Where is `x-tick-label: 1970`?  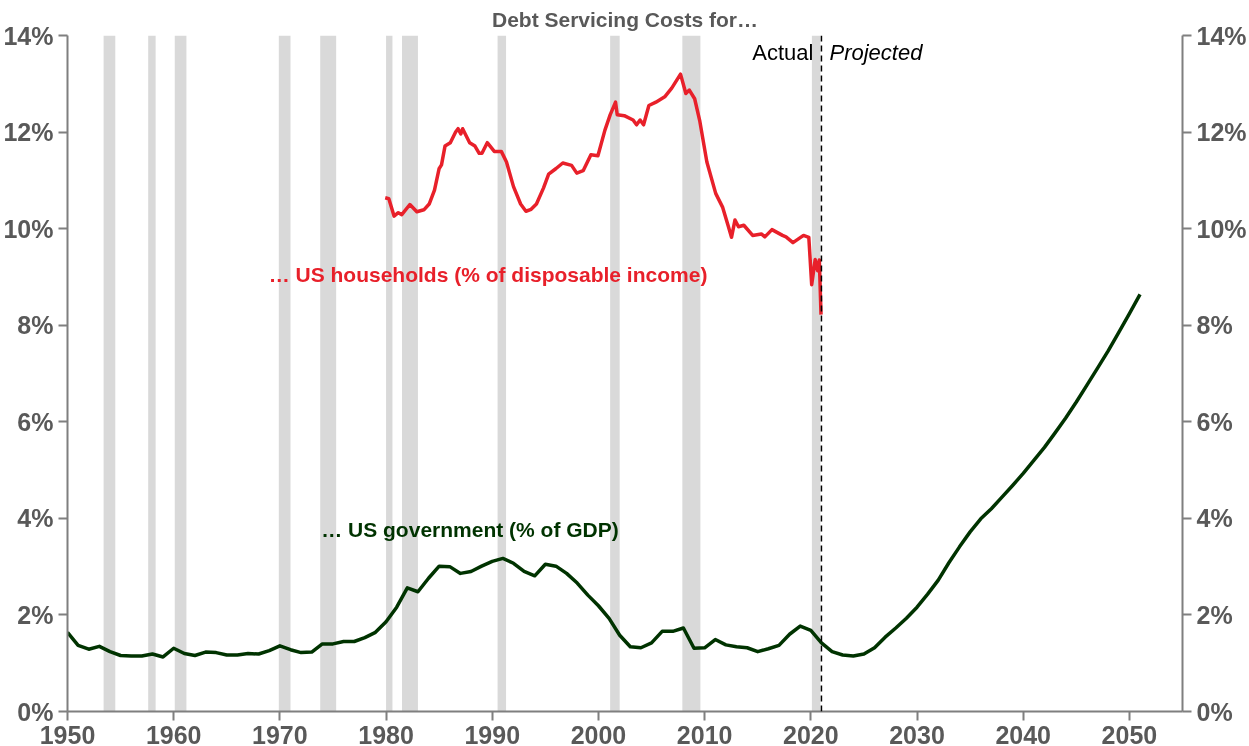
x-tick-label: 1970 is located at coordinates (280, 733).